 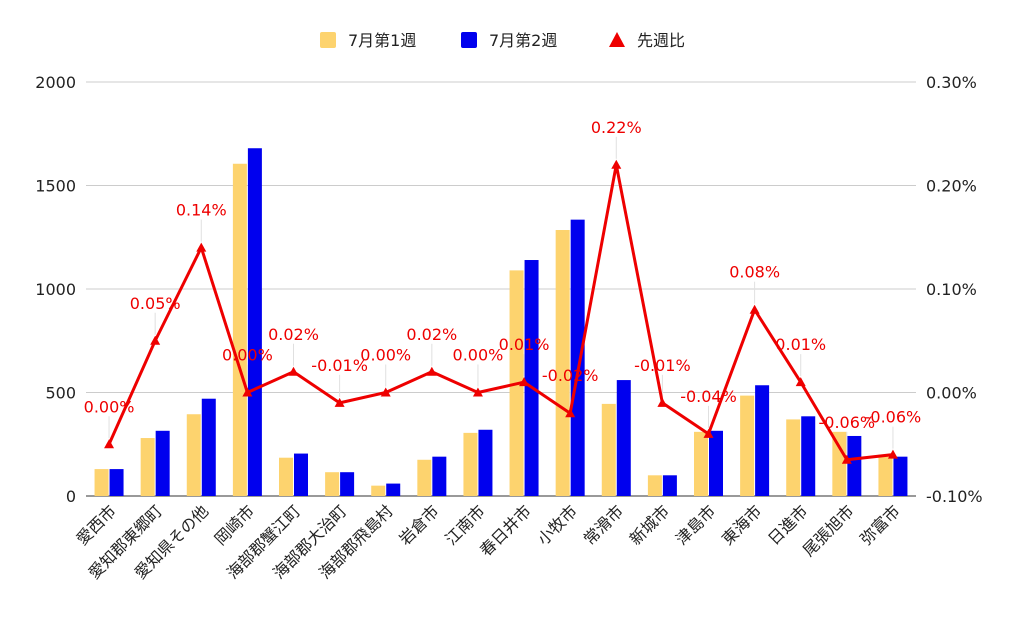 I want to click on category-label: 岩倉市, so click(x=418, y=524).